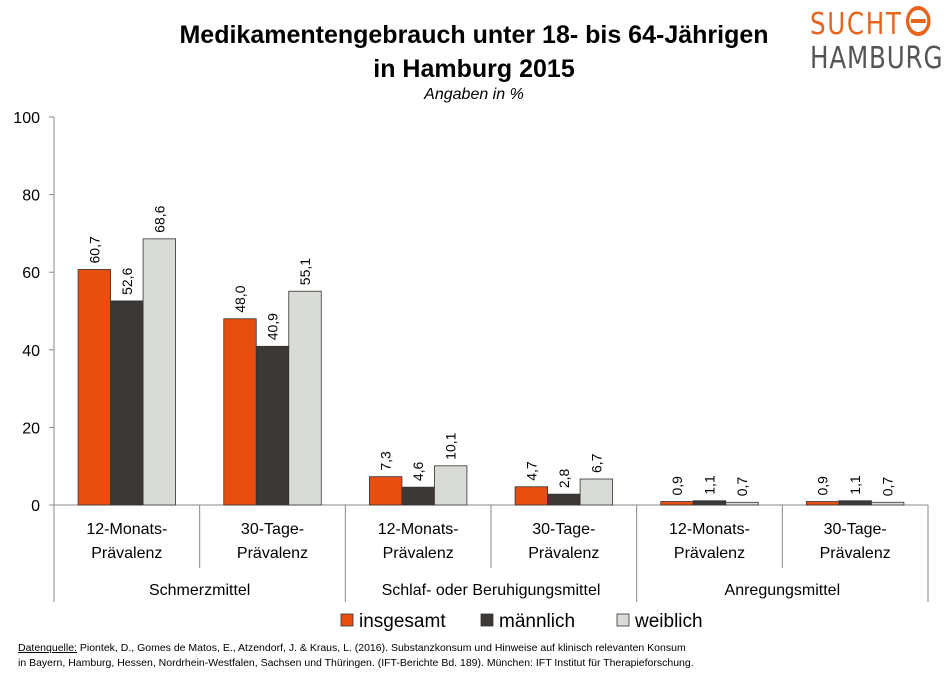 The image size is (948, 676). Describe the element at coordinates (159, 218) in the screenshot. I see `data-label: 68,6` at that location.